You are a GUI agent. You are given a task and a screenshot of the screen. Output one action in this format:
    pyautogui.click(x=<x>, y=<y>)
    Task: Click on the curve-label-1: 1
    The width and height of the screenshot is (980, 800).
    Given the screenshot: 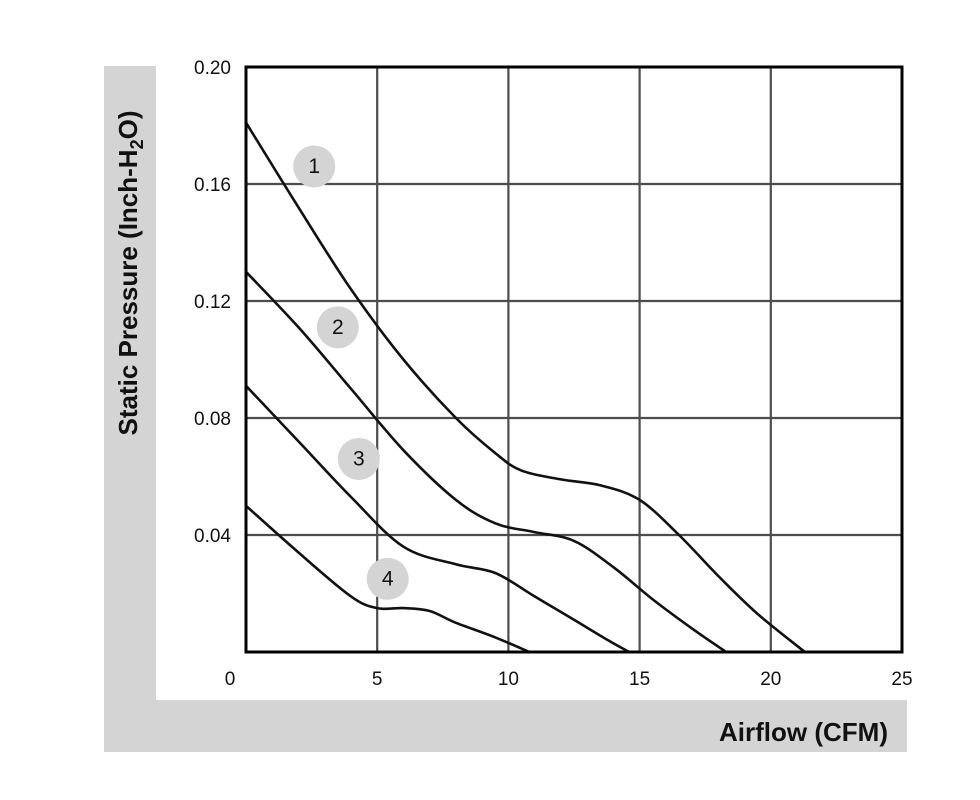 What is the action you would take?
    pyautogui.click(x=314, y=166)
    